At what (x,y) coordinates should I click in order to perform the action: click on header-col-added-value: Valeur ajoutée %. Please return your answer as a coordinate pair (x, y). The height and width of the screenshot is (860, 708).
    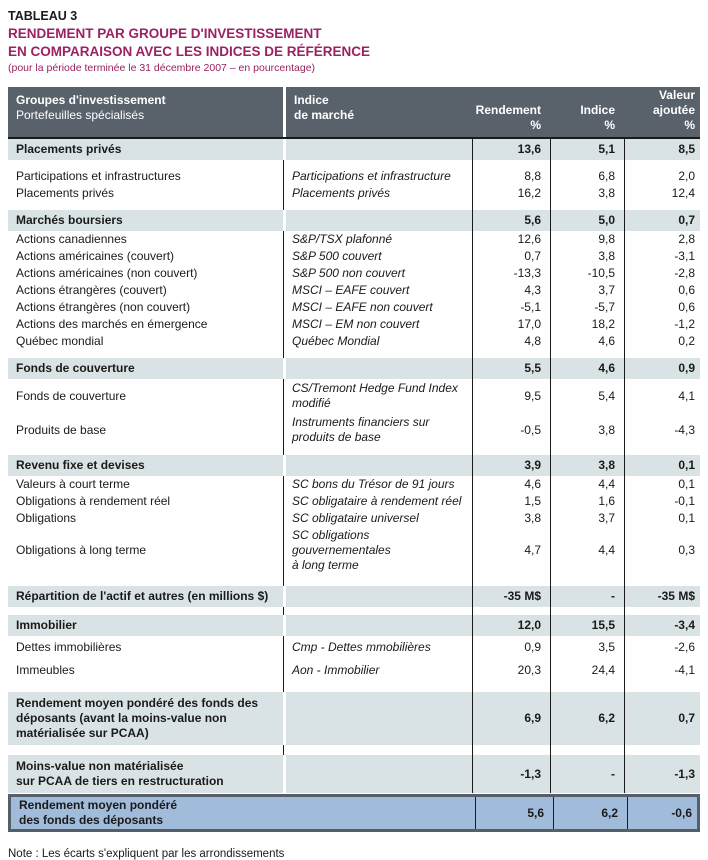
    Looking at the image, I should click on (662, 112).